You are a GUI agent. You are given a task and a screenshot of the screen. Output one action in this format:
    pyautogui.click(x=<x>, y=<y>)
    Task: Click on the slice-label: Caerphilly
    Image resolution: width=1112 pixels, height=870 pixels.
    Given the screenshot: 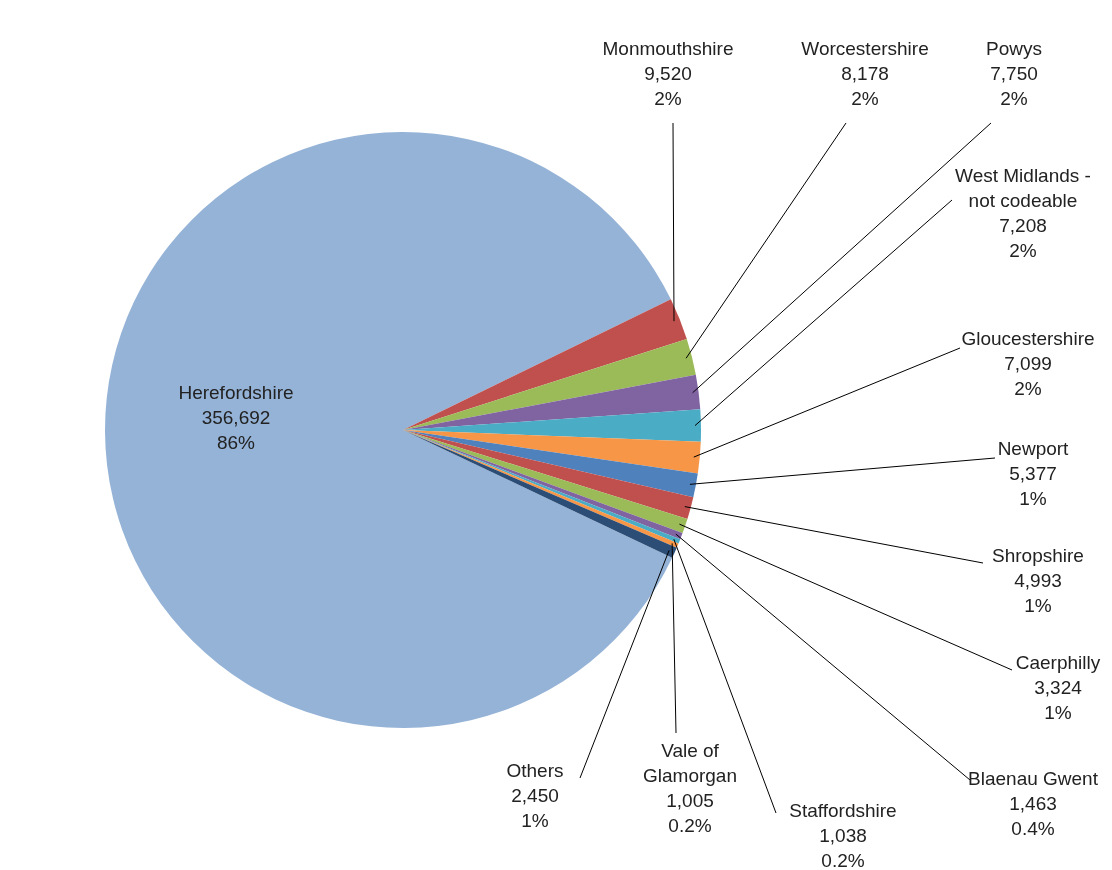 What is the action you would take?
    pyautogui.click(x=1058, y=662)
    